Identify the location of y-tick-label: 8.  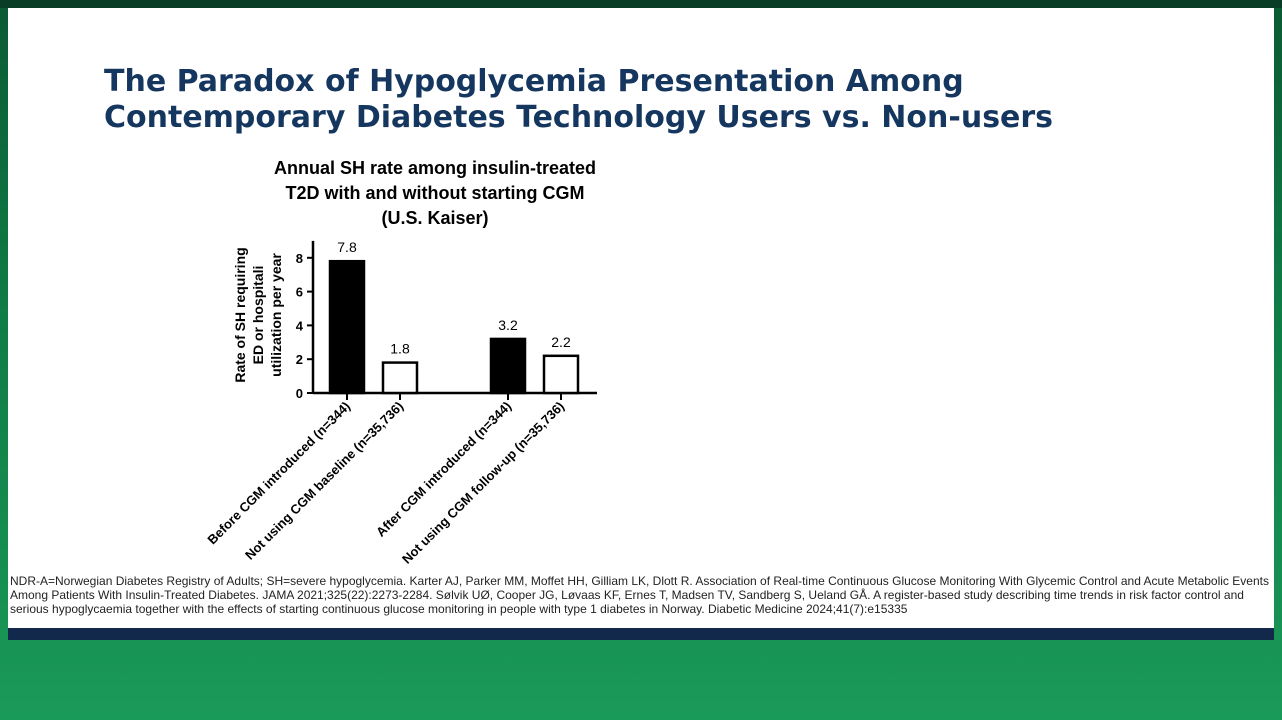
(299, 258).